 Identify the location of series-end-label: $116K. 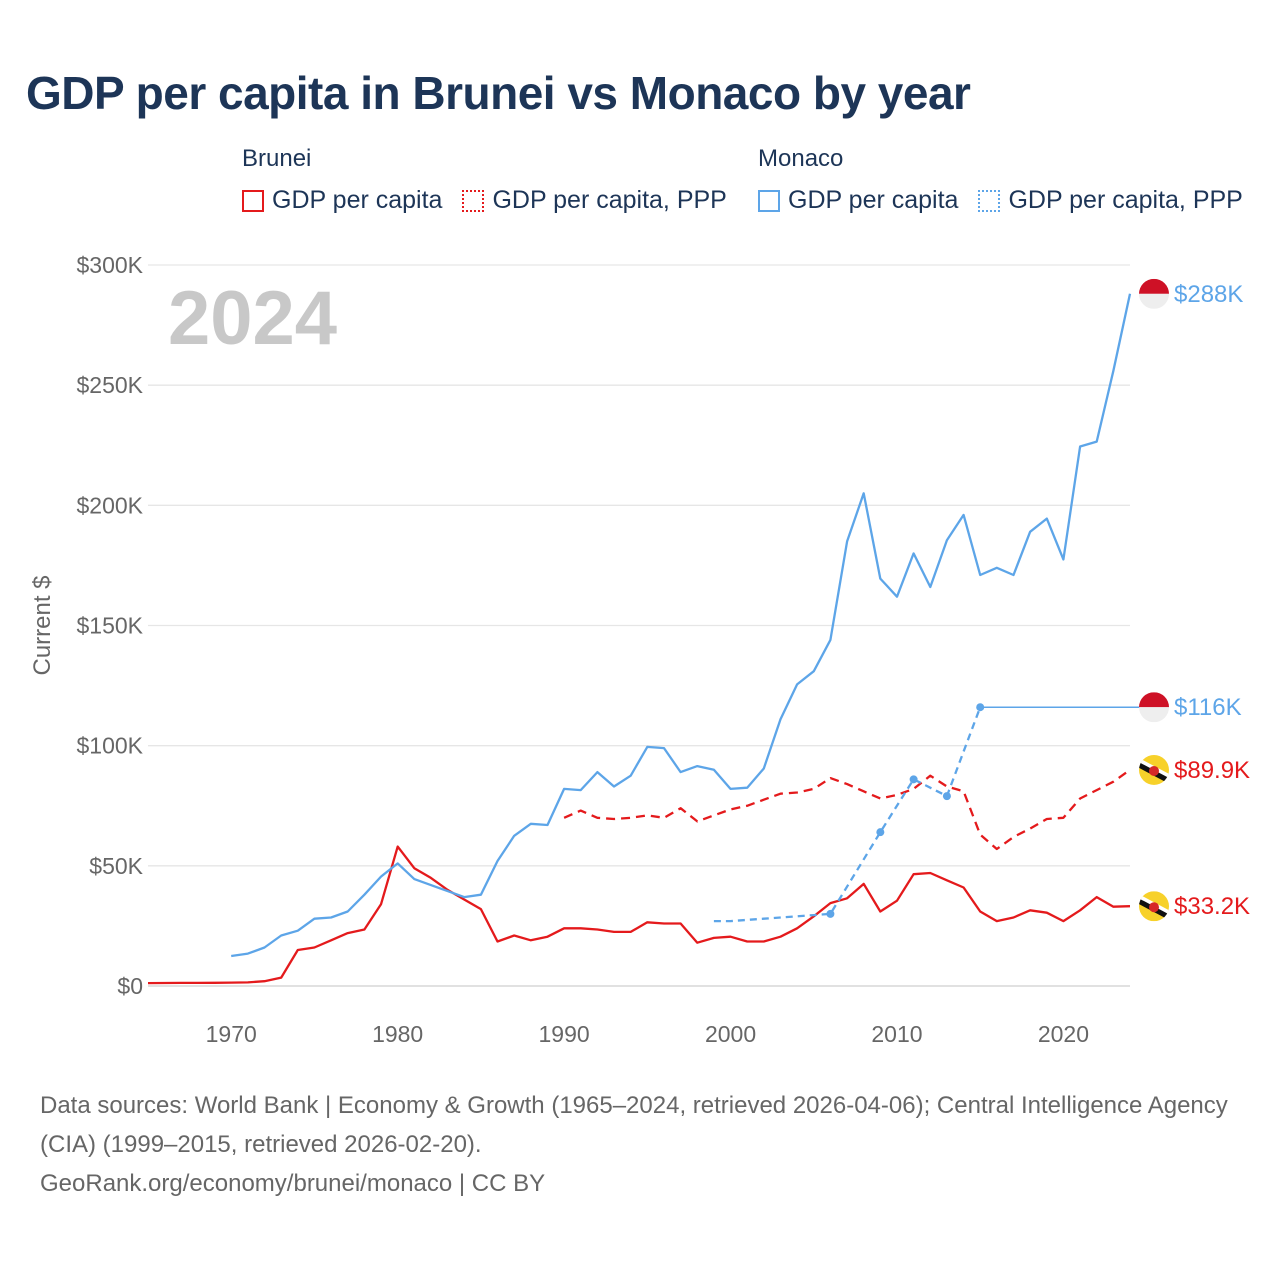
(1208, 707).